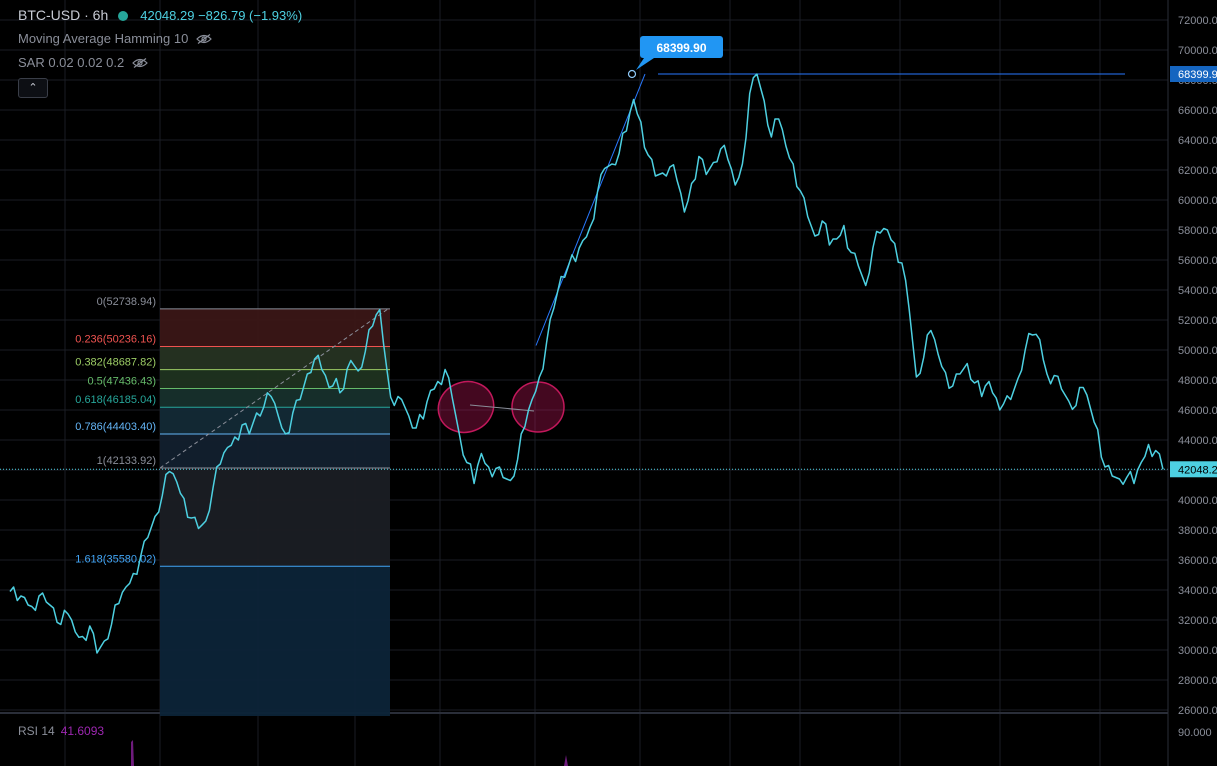  What do you see at coordinates (1197, 321) in the screenshot?
I see `y-tick-label: 52000.00` at bounding box center [1197, 321].